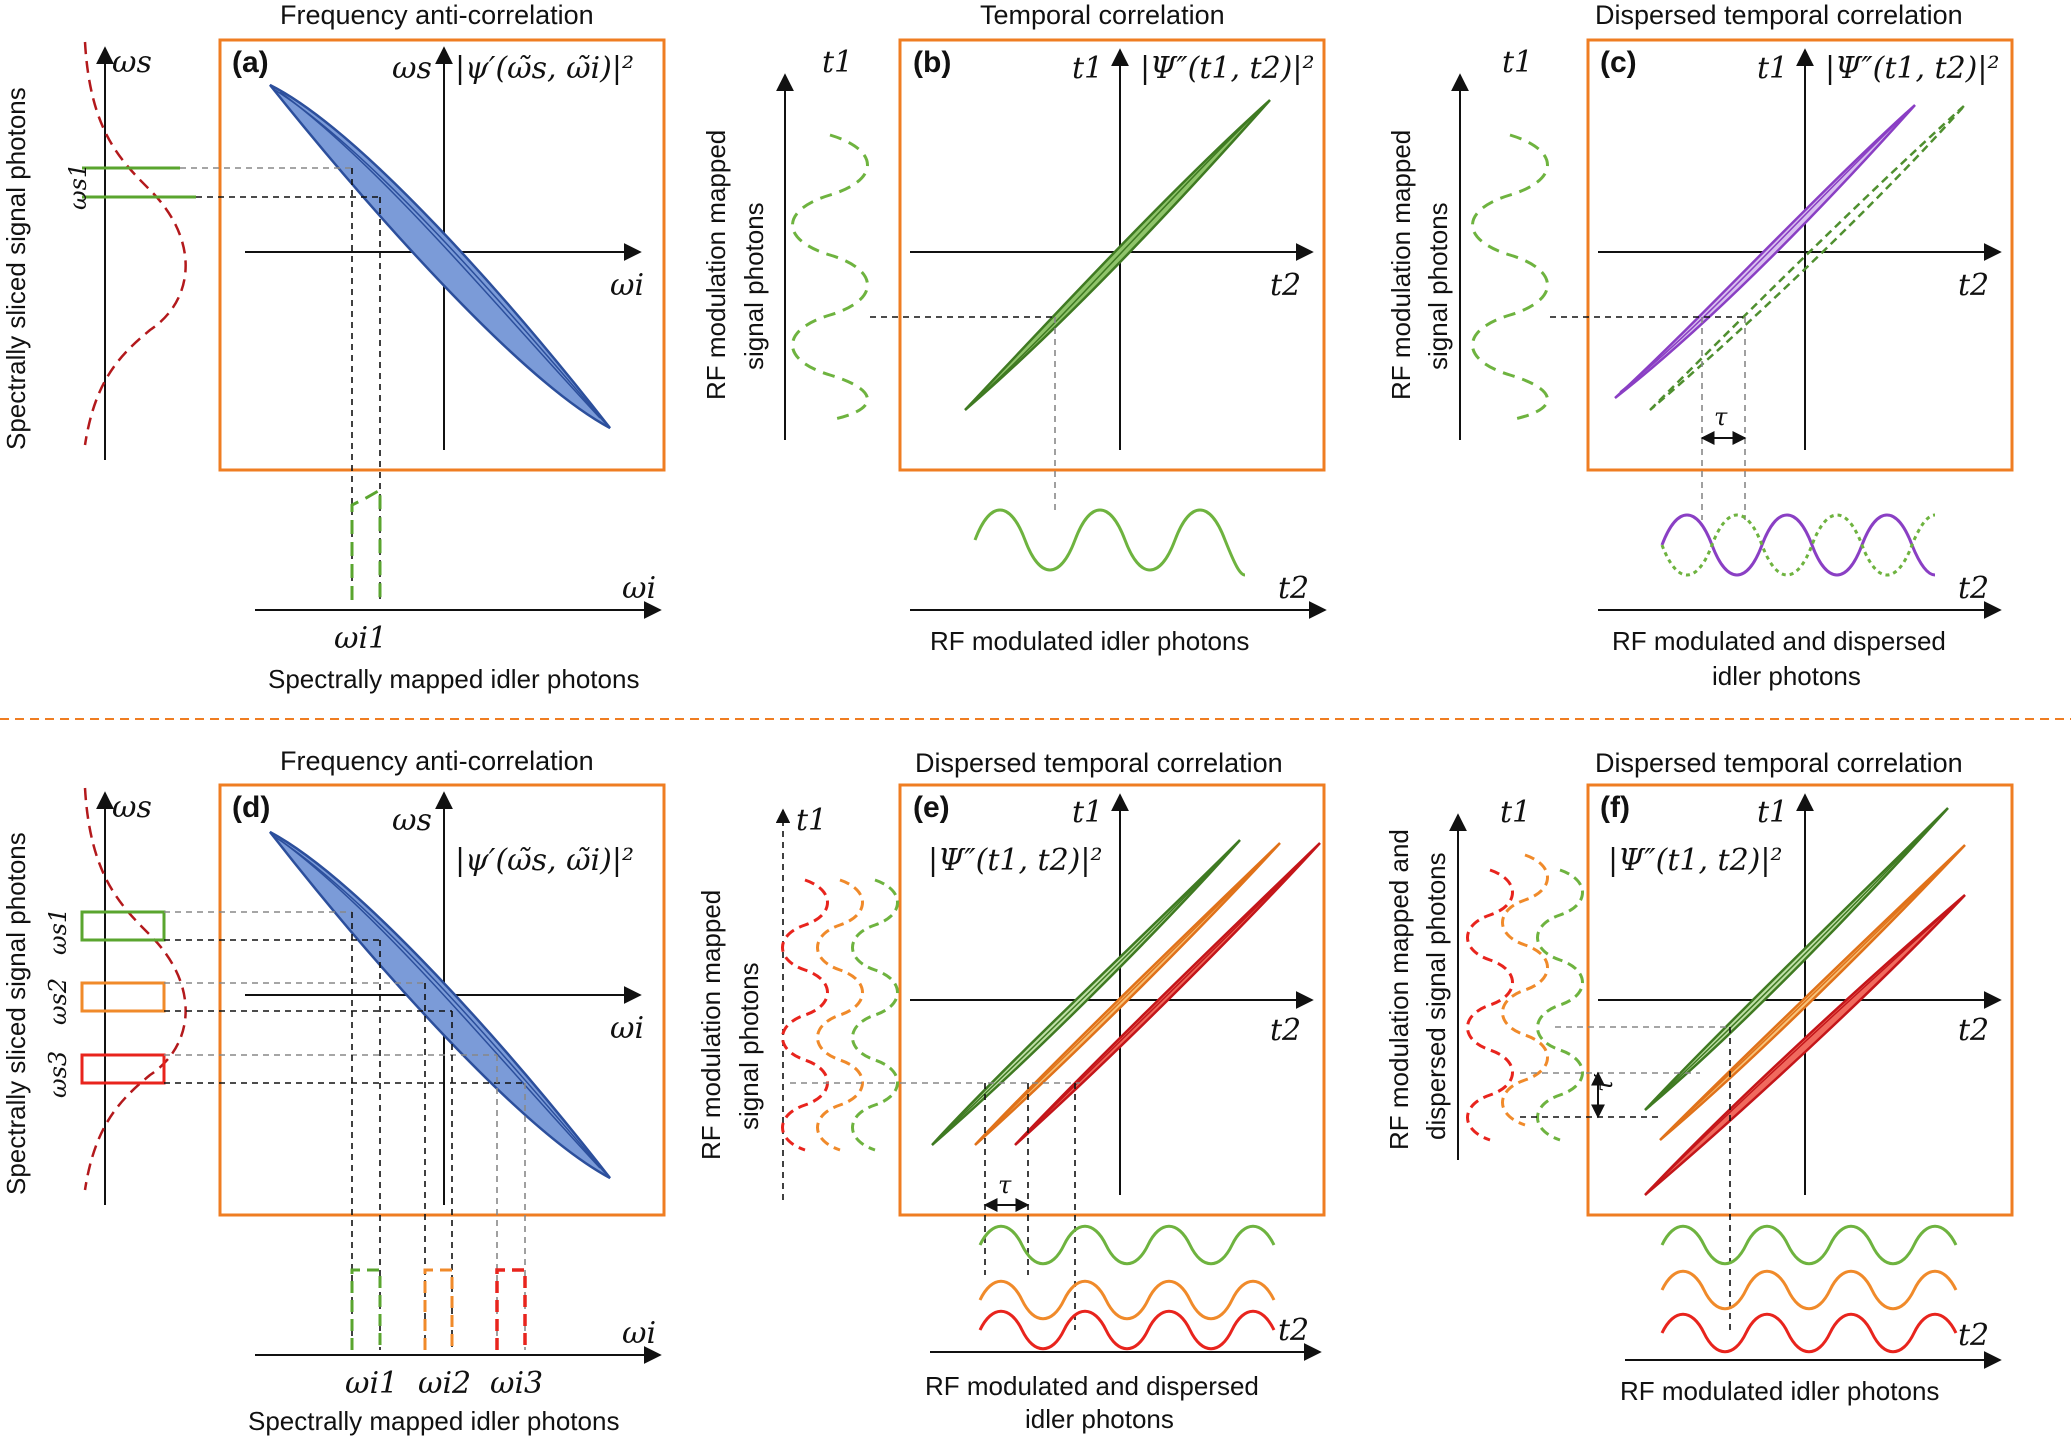 This screenshot has width=2071, height=1438. What do you see at coordinates (1807, 257) in the screenshot?
I see `panel-c-reference-ellipse` at bounding box center [1807, 257].